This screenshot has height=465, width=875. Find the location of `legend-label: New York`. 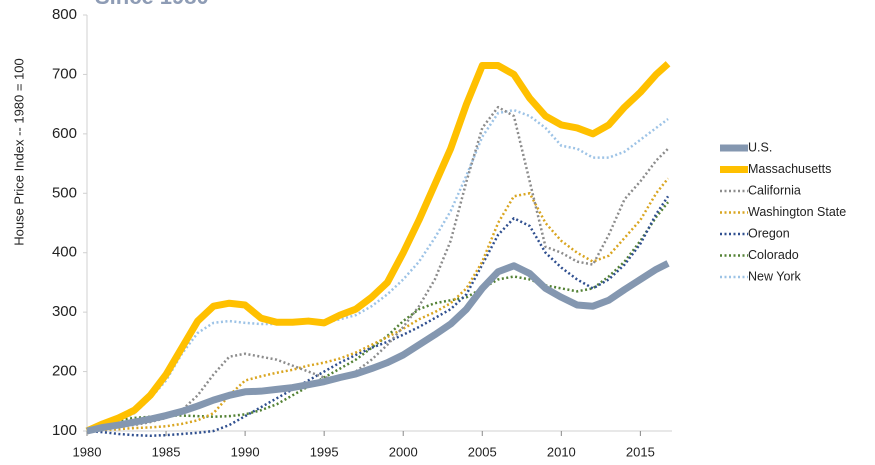

legend-label: New York is located at coordinates (775, 276).